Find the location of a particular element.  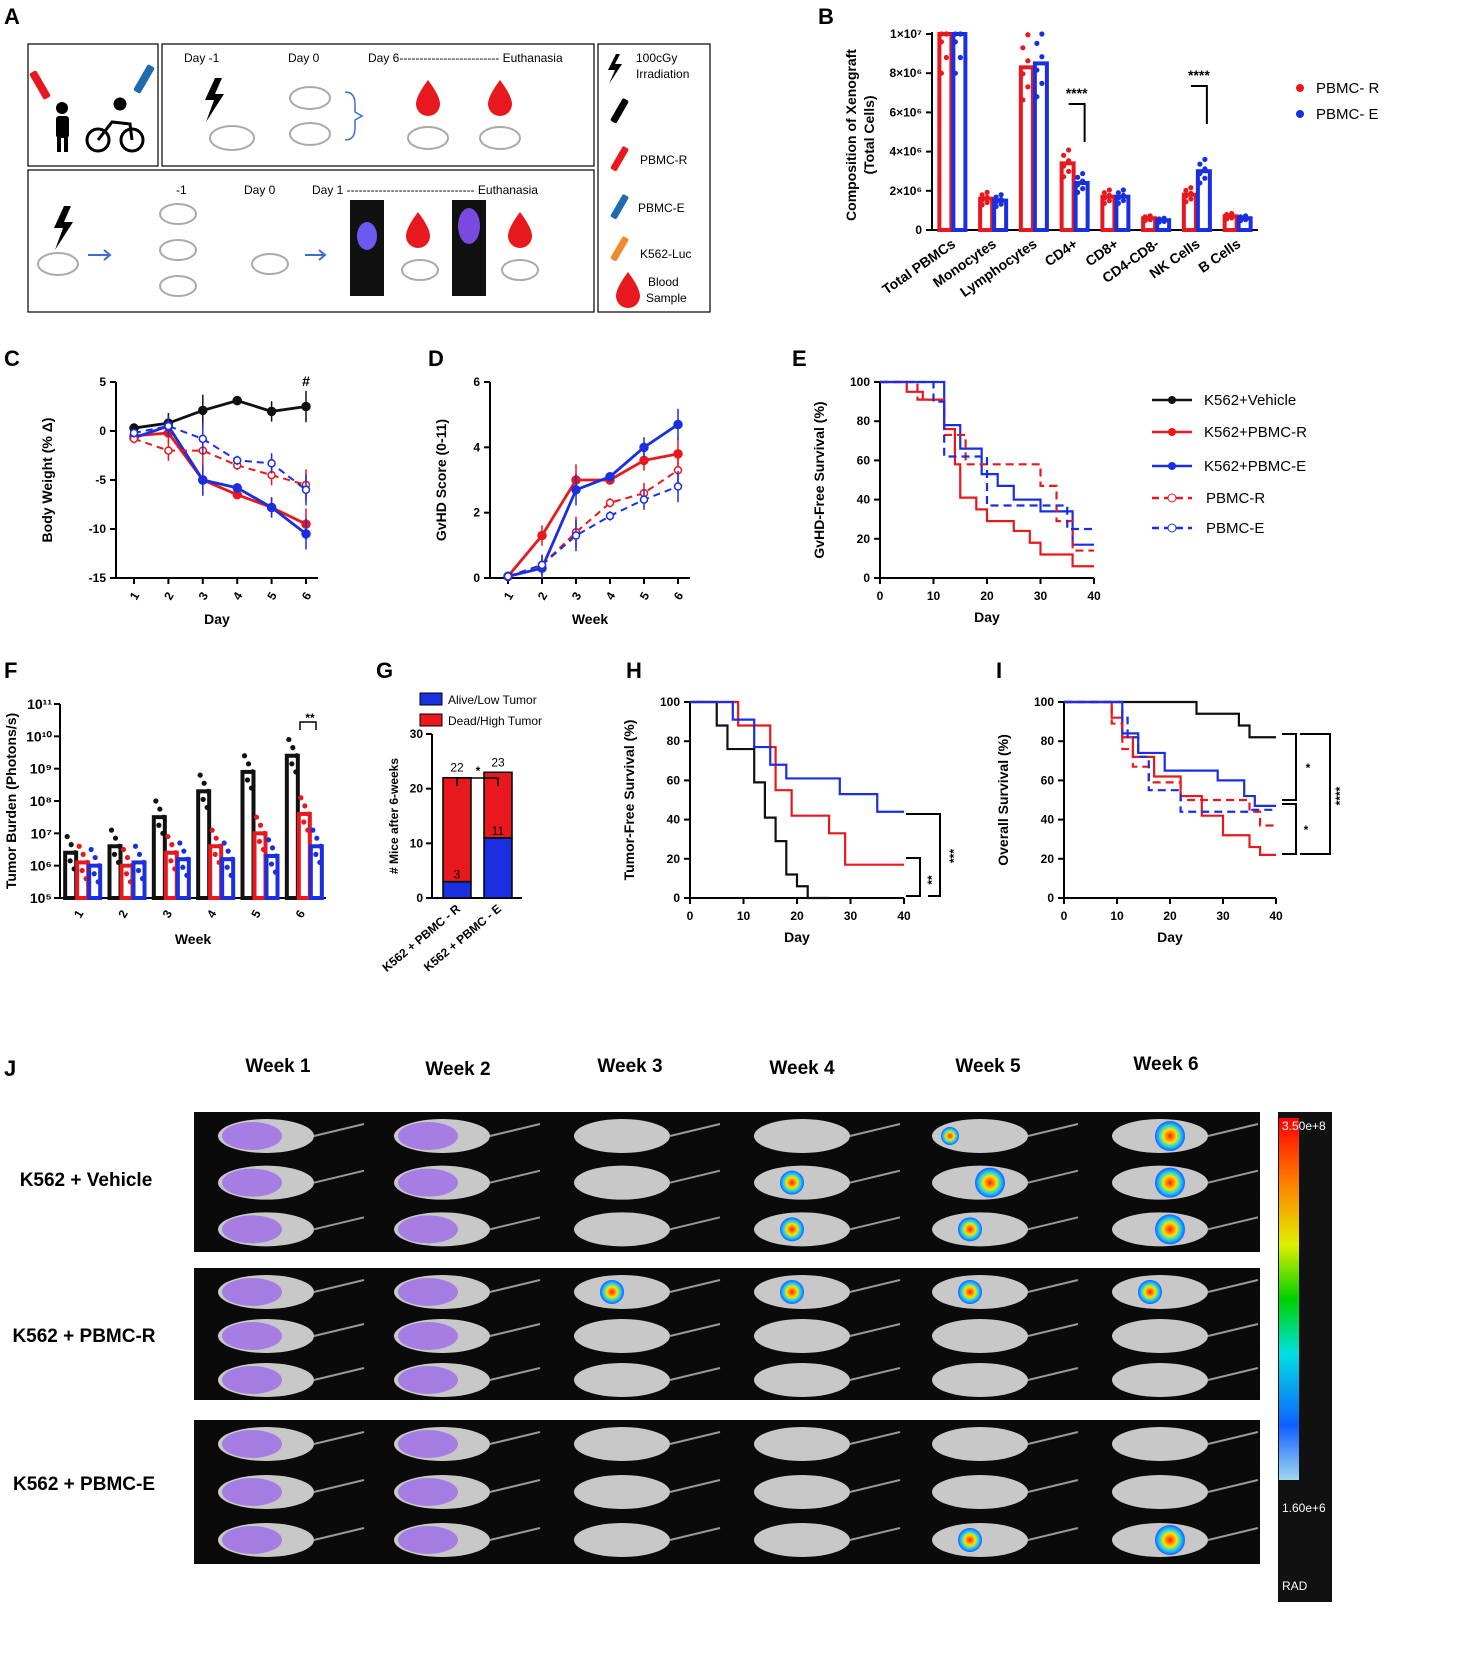

blood-drop-icon is located at coordinates (520, 230).